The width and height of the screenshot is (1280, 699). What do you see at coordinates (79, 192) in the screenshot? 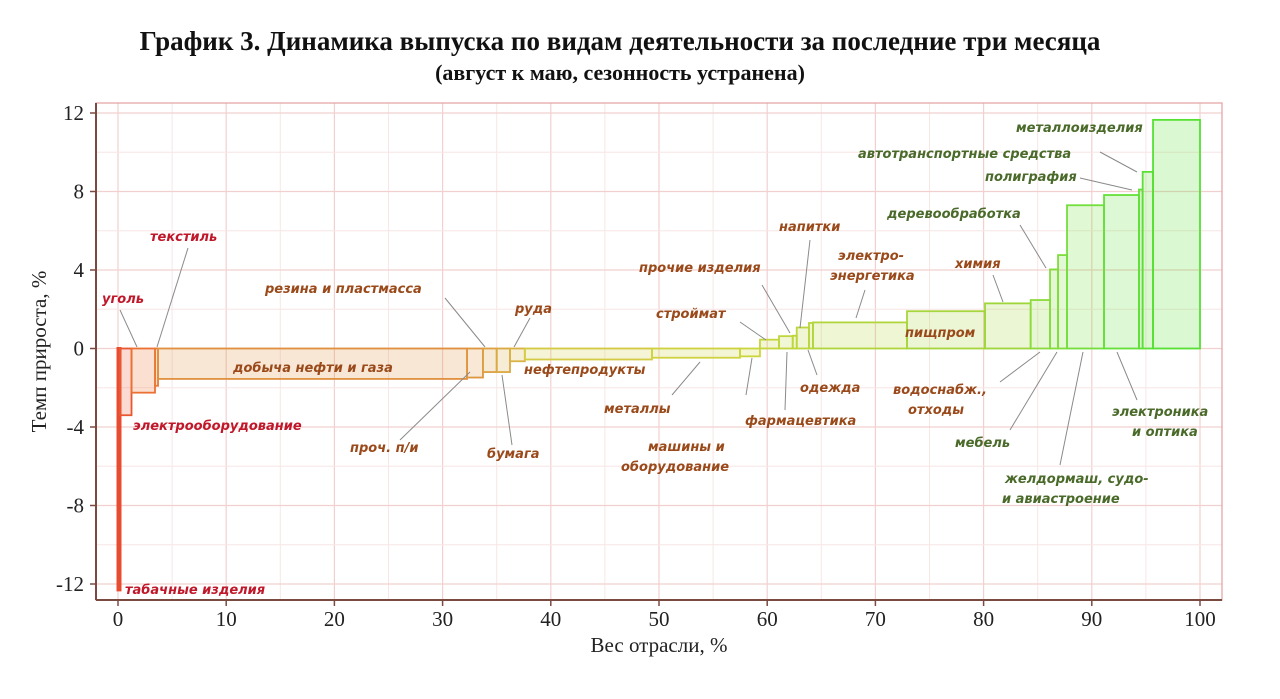
I see `y-tick-label: 8` at bounding box center [79, 192].